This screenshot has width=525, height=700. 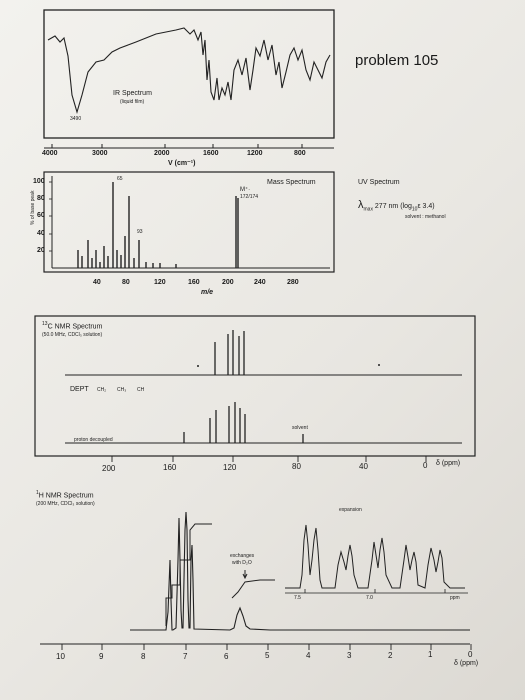 What do you see at coordinates (425, 217) in the screenshot?
I see `uv-solvent: solvent : methanol` at bounding box center [425, 217].